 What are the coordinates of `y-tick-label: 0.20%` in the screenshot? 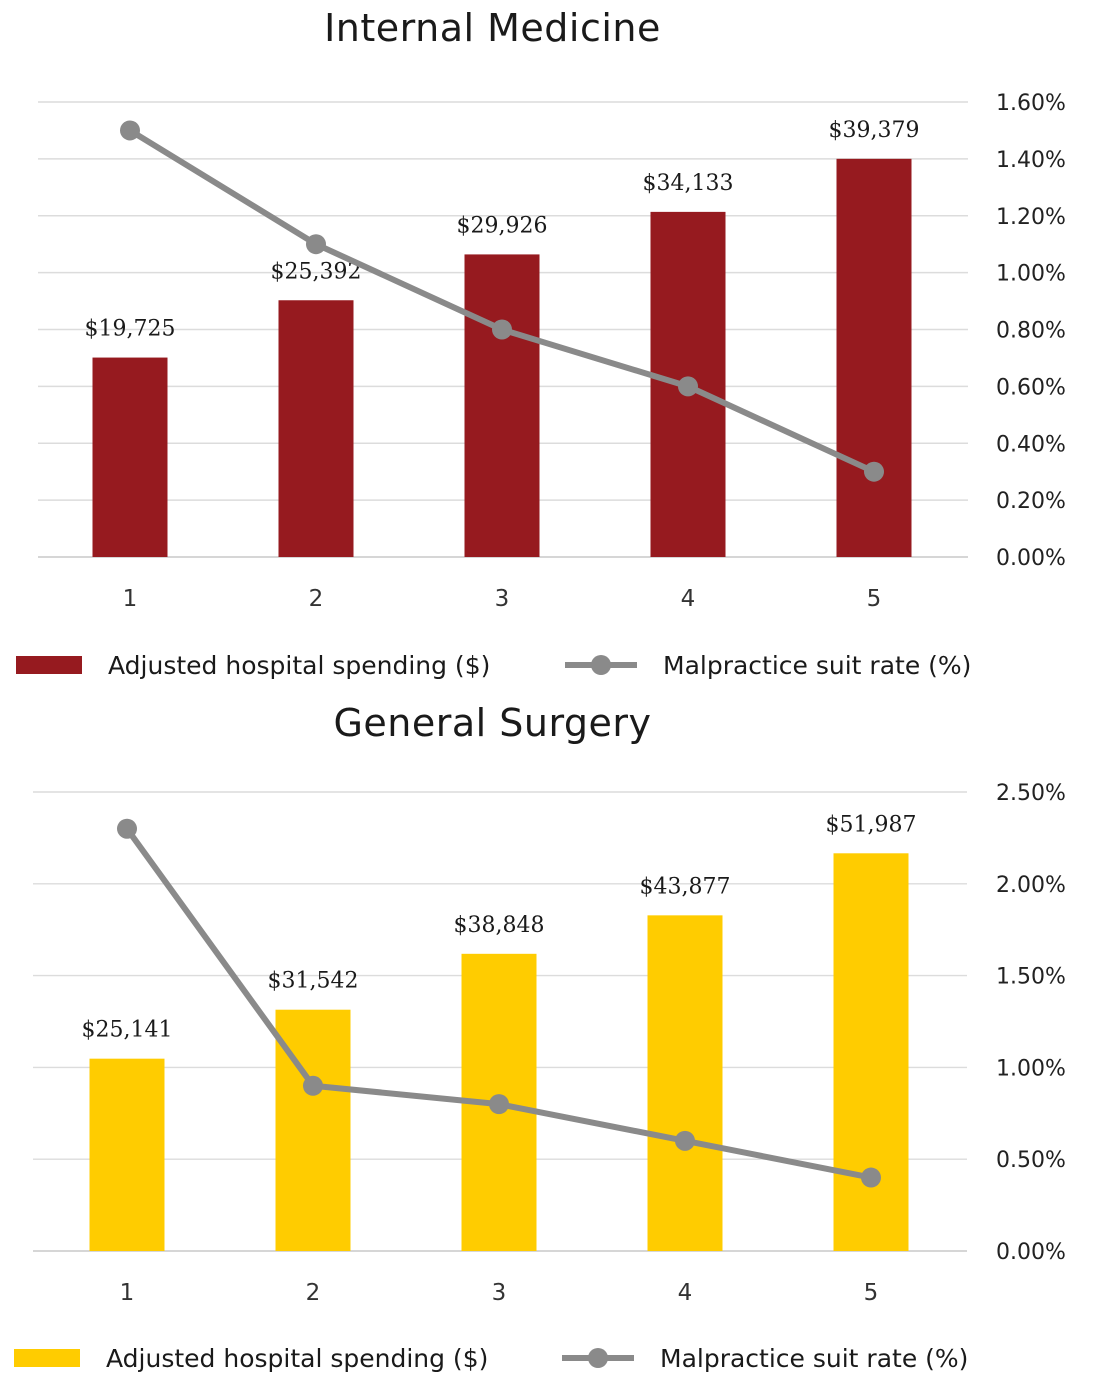 It's located at (1031, 501).